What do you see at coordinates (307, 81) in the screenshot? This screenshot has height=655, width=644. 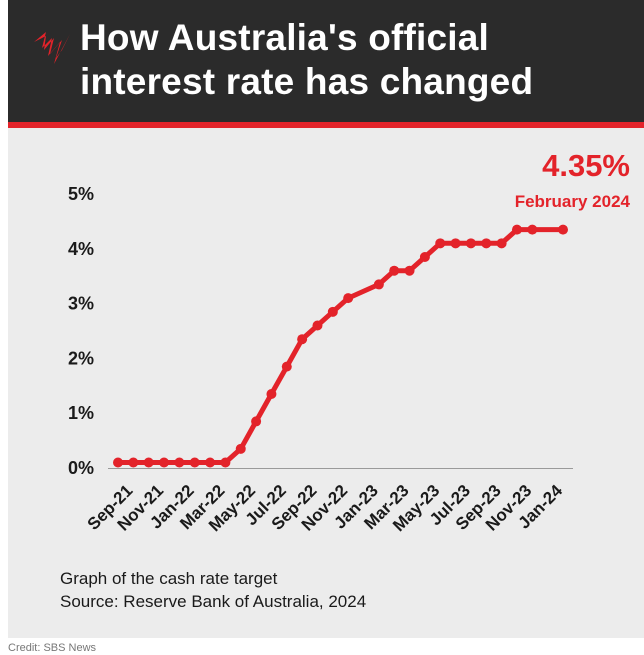 I see `title-line-2: interest rate has changed` at bounding box center [307, 81].